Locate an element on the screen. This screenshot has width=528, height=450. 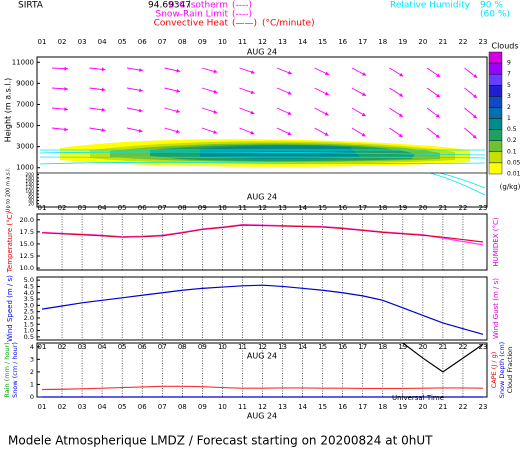
y-tick-label: 12.5 is located at coordinates (27, 256).